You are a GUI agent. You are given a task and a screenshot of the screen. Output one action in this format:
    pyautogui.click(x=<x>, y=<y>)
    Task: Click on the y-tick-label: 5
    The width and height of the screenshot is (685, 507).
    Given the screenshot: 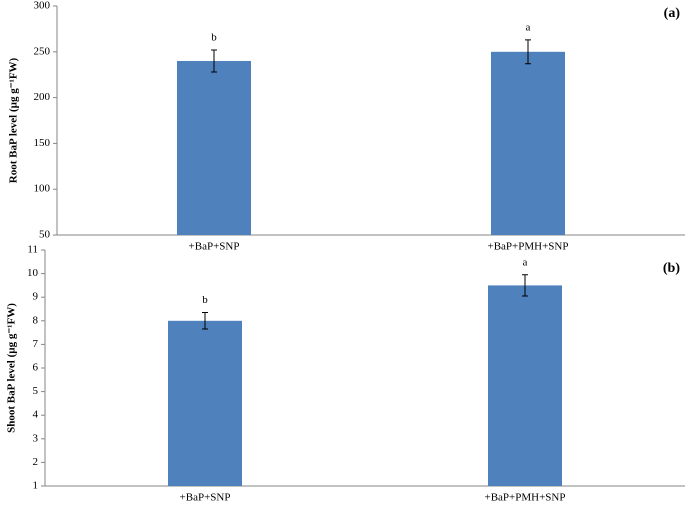 What is the action you would take?
    pyautogui.click(x=36, y=391)
    